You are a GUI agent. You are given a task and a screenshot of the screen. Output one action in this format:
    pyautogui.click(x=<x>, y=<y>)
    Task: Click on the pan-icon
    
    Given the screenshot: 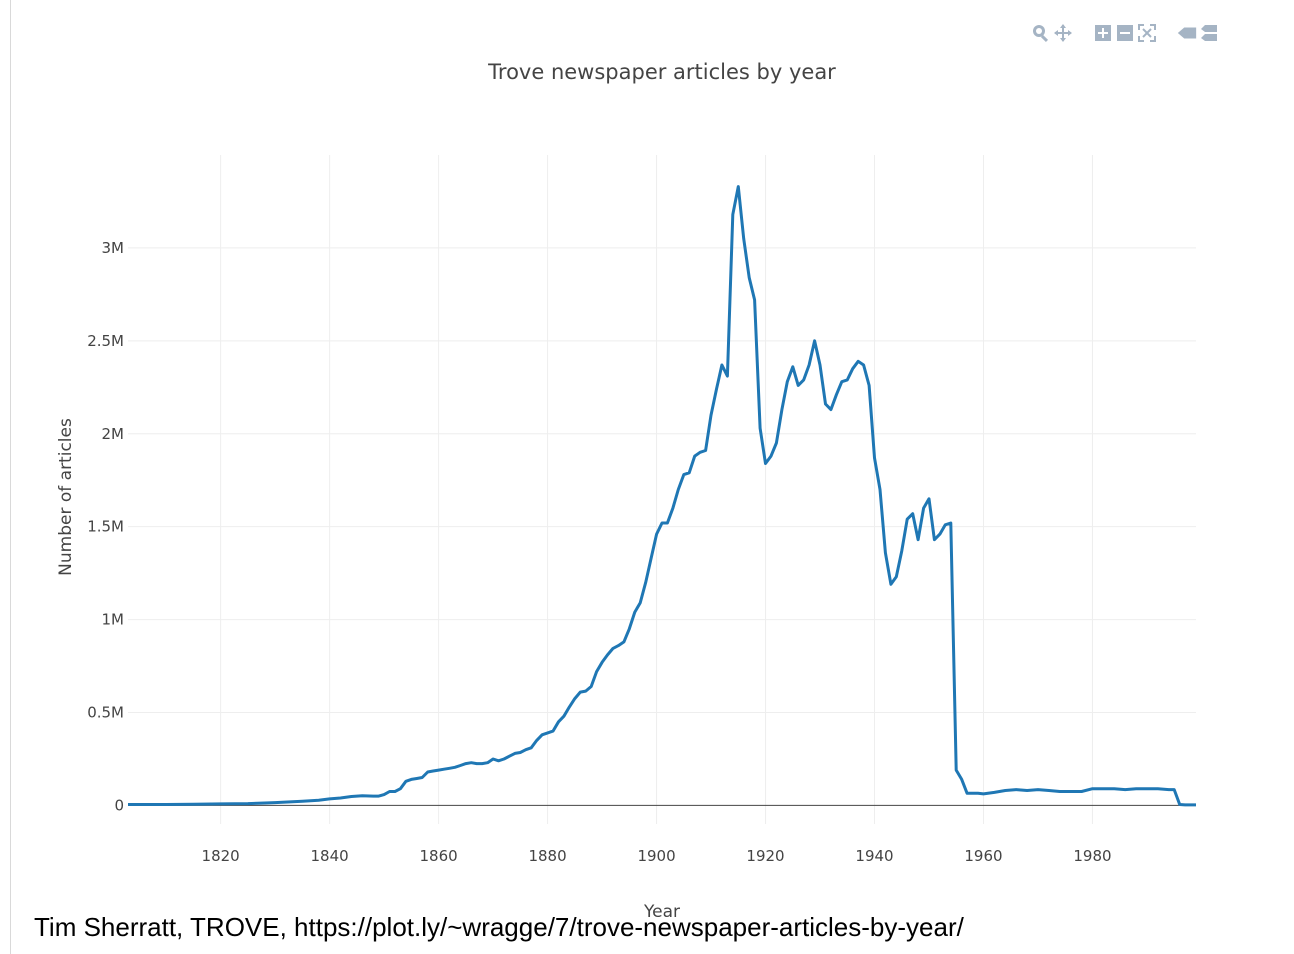 What is the action you would take?
    pyautogui.click(x=1063, y=33)
    